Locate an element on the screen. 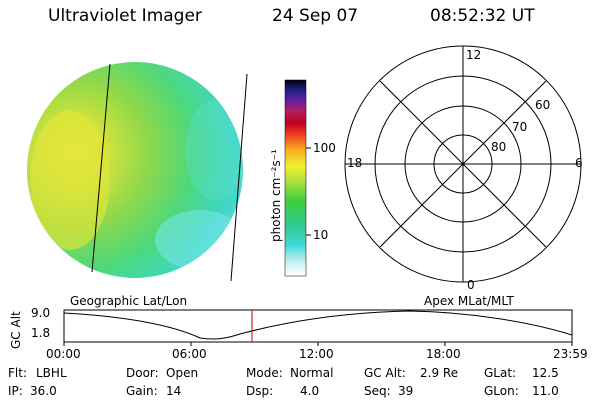 Image resolution: width=600 pixels, height=400 pixels. day-night-boundary-line is located at coordinates (239, 177).